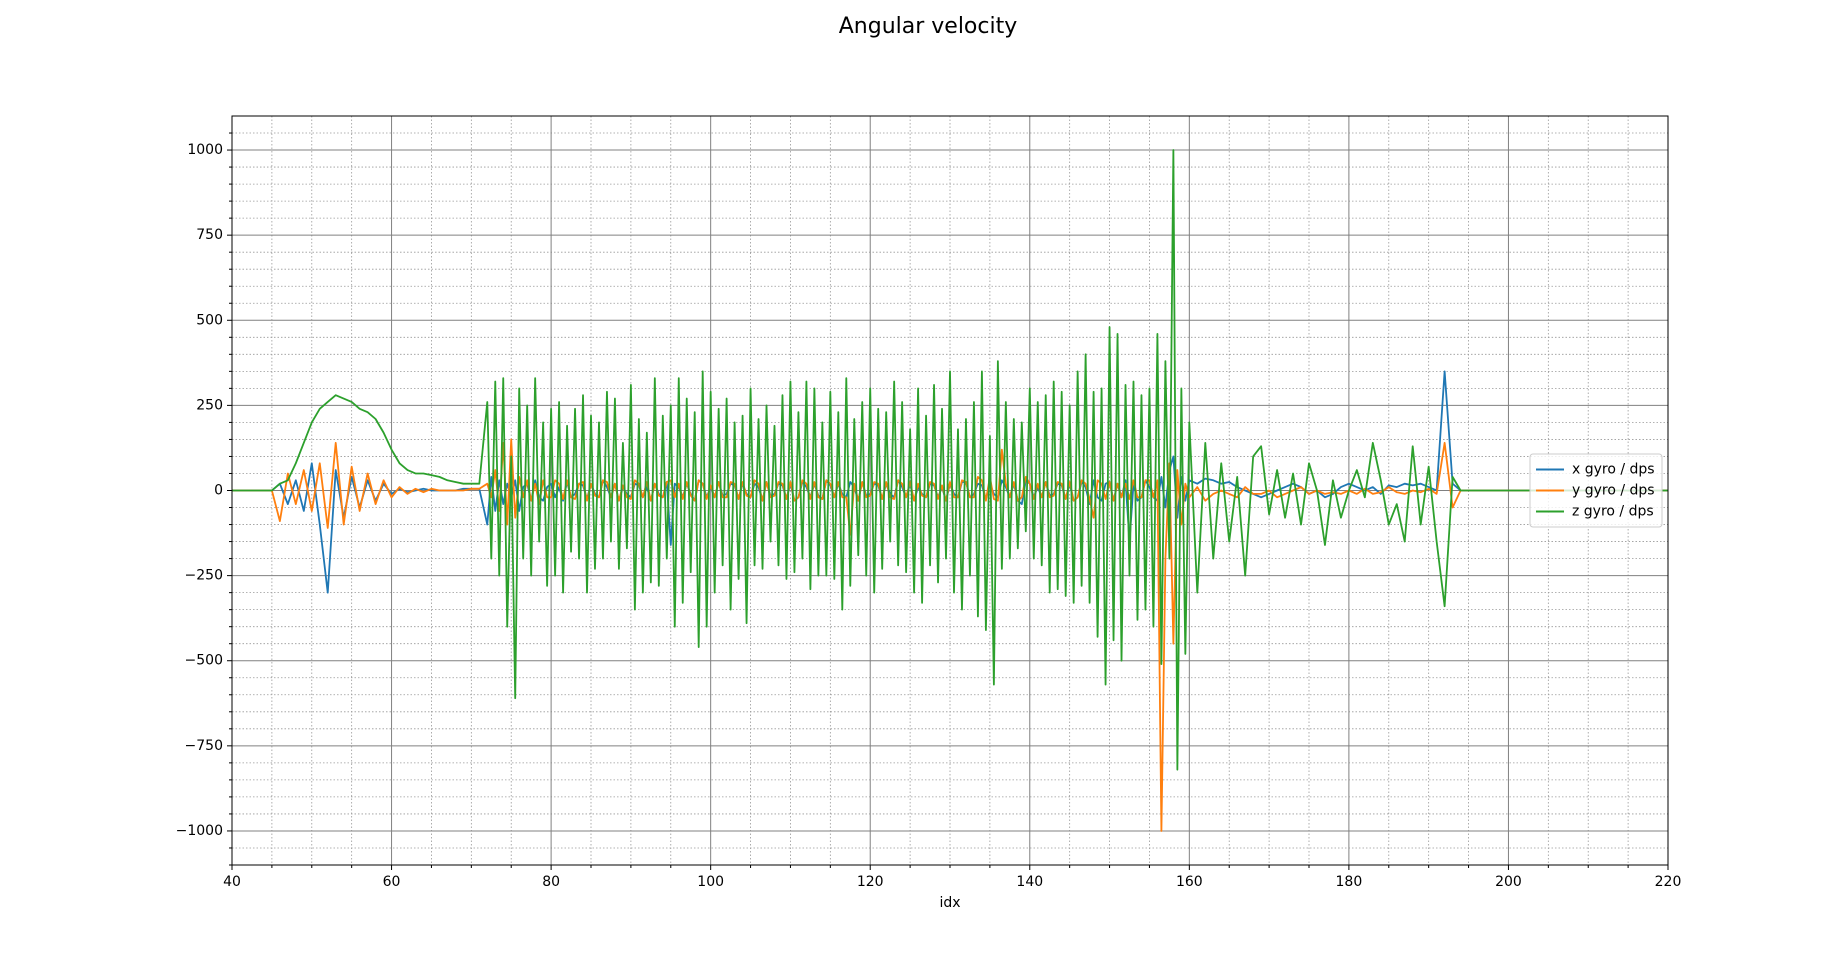 This screenshot has width=1846, height=969. What do you see at coordinates (218, 491) in the screenshot?
I see `y-tick-label: 0` at bounding box center [218, 491].